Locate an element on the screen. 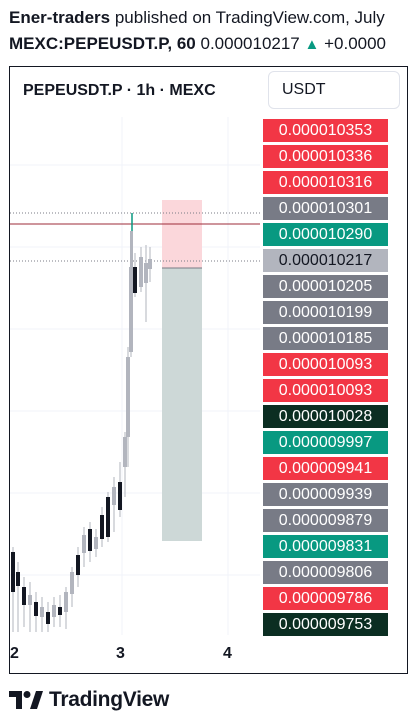 Image resolution: width=418 pixels, height=728 pixels. price-label: 0.000010290 is located at coordinates (325, 234).